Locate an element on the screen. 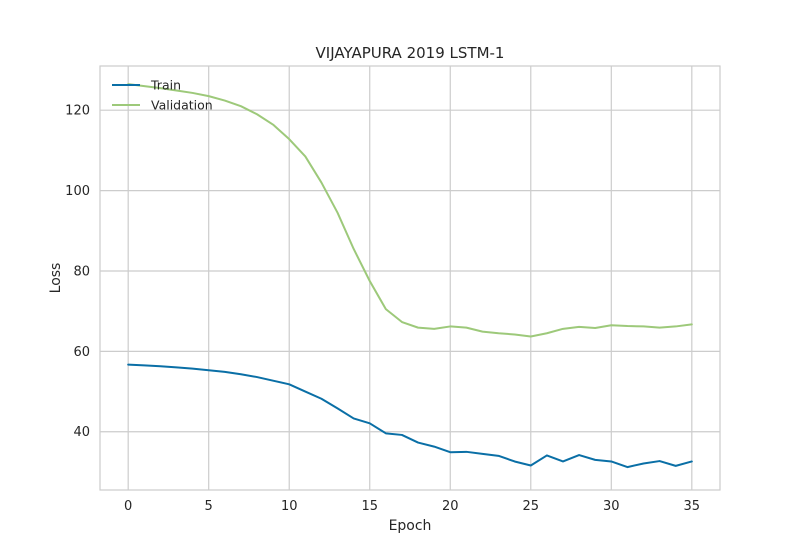  x-tick-label: 30 is located at coordinates (611, 506).